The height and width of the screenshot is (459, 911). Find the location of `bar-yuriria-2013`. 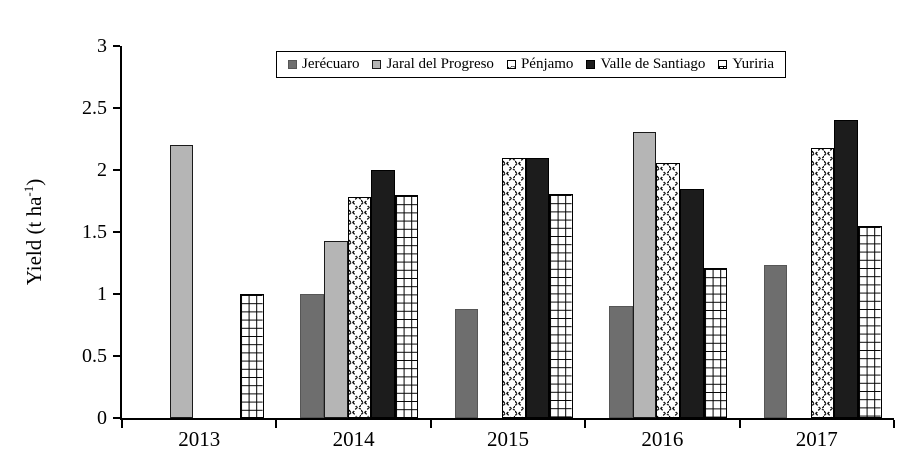

bar-yuriria-2013 is located at coordinates (252, 356).